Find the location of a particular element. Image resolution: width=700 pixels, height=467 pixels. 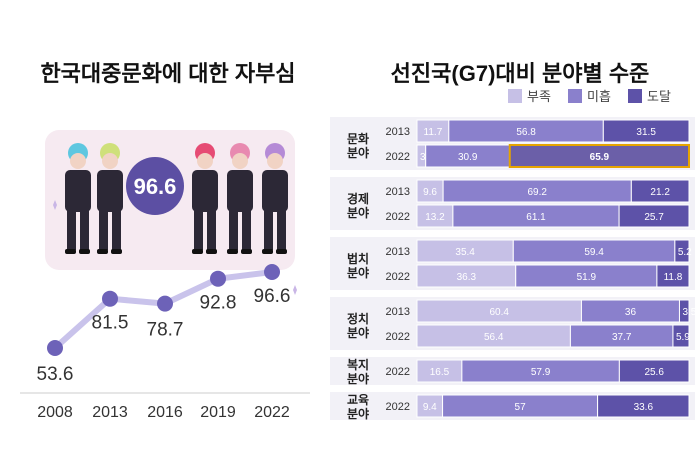

bar-value-label: 25.6 is located at coordinates (654, 372).